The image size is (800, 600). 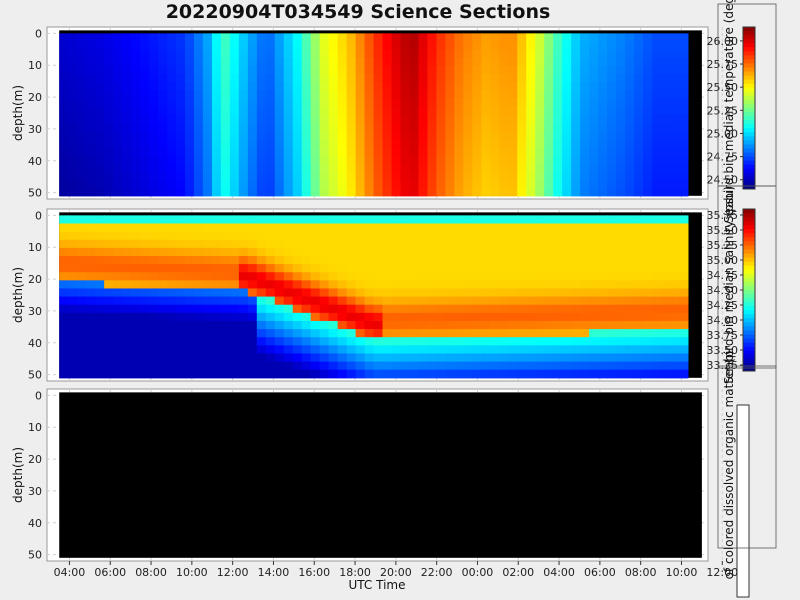 I want to click on y-tick-label: 50, so click(x=35, y=193).